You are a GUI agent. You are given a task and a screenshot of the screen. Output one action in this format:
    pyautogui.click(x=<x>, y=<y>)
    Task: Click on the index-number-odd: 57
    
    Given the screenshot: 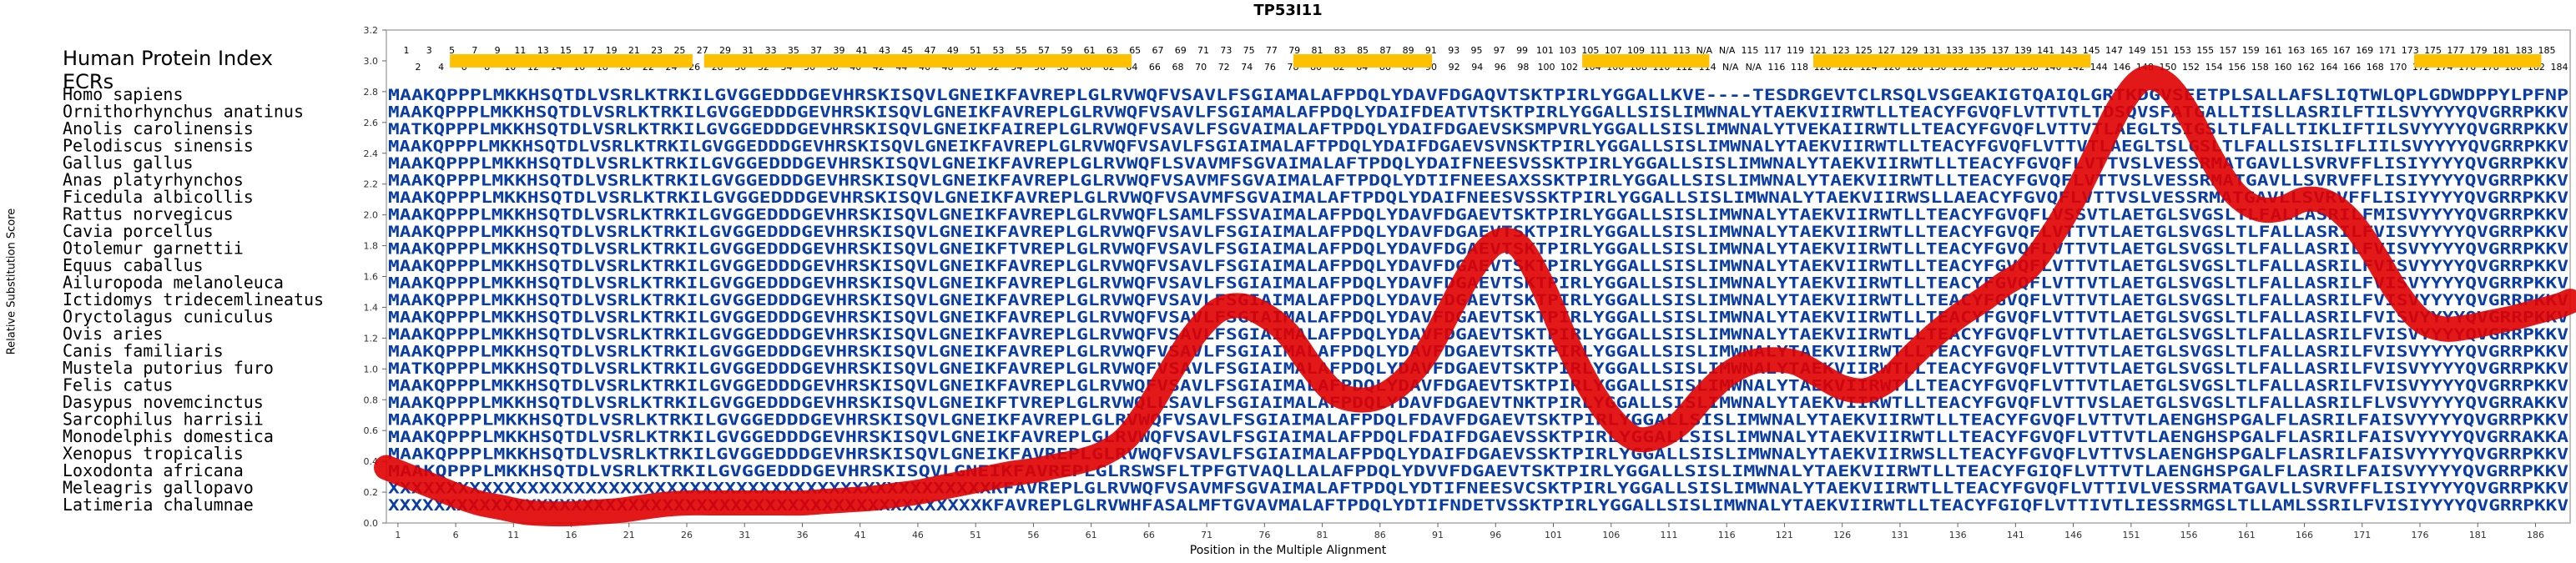 What is the action you would take?
    pyautogui.click(x=1044, y=50)
    